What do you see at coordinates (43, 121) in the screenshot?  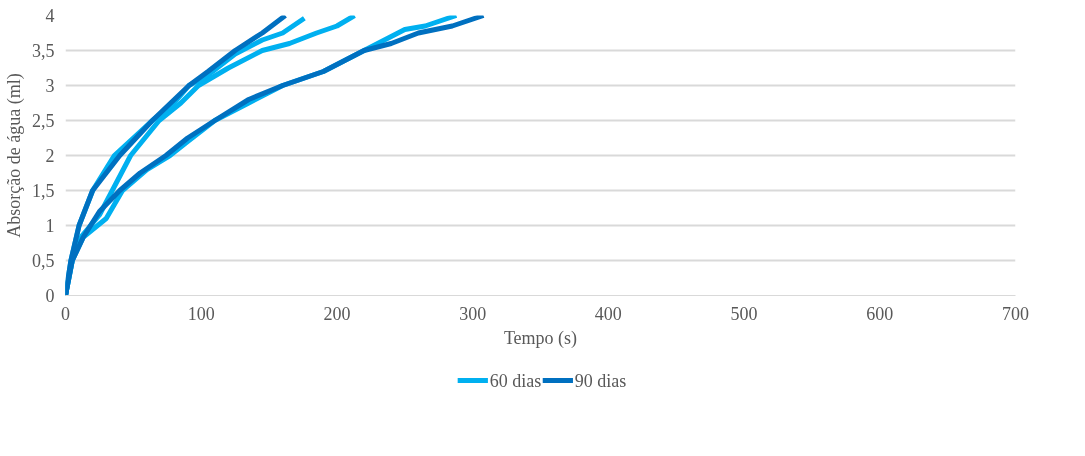 I see `y-tick-label: 2,5` at bounding box center [43, 121].